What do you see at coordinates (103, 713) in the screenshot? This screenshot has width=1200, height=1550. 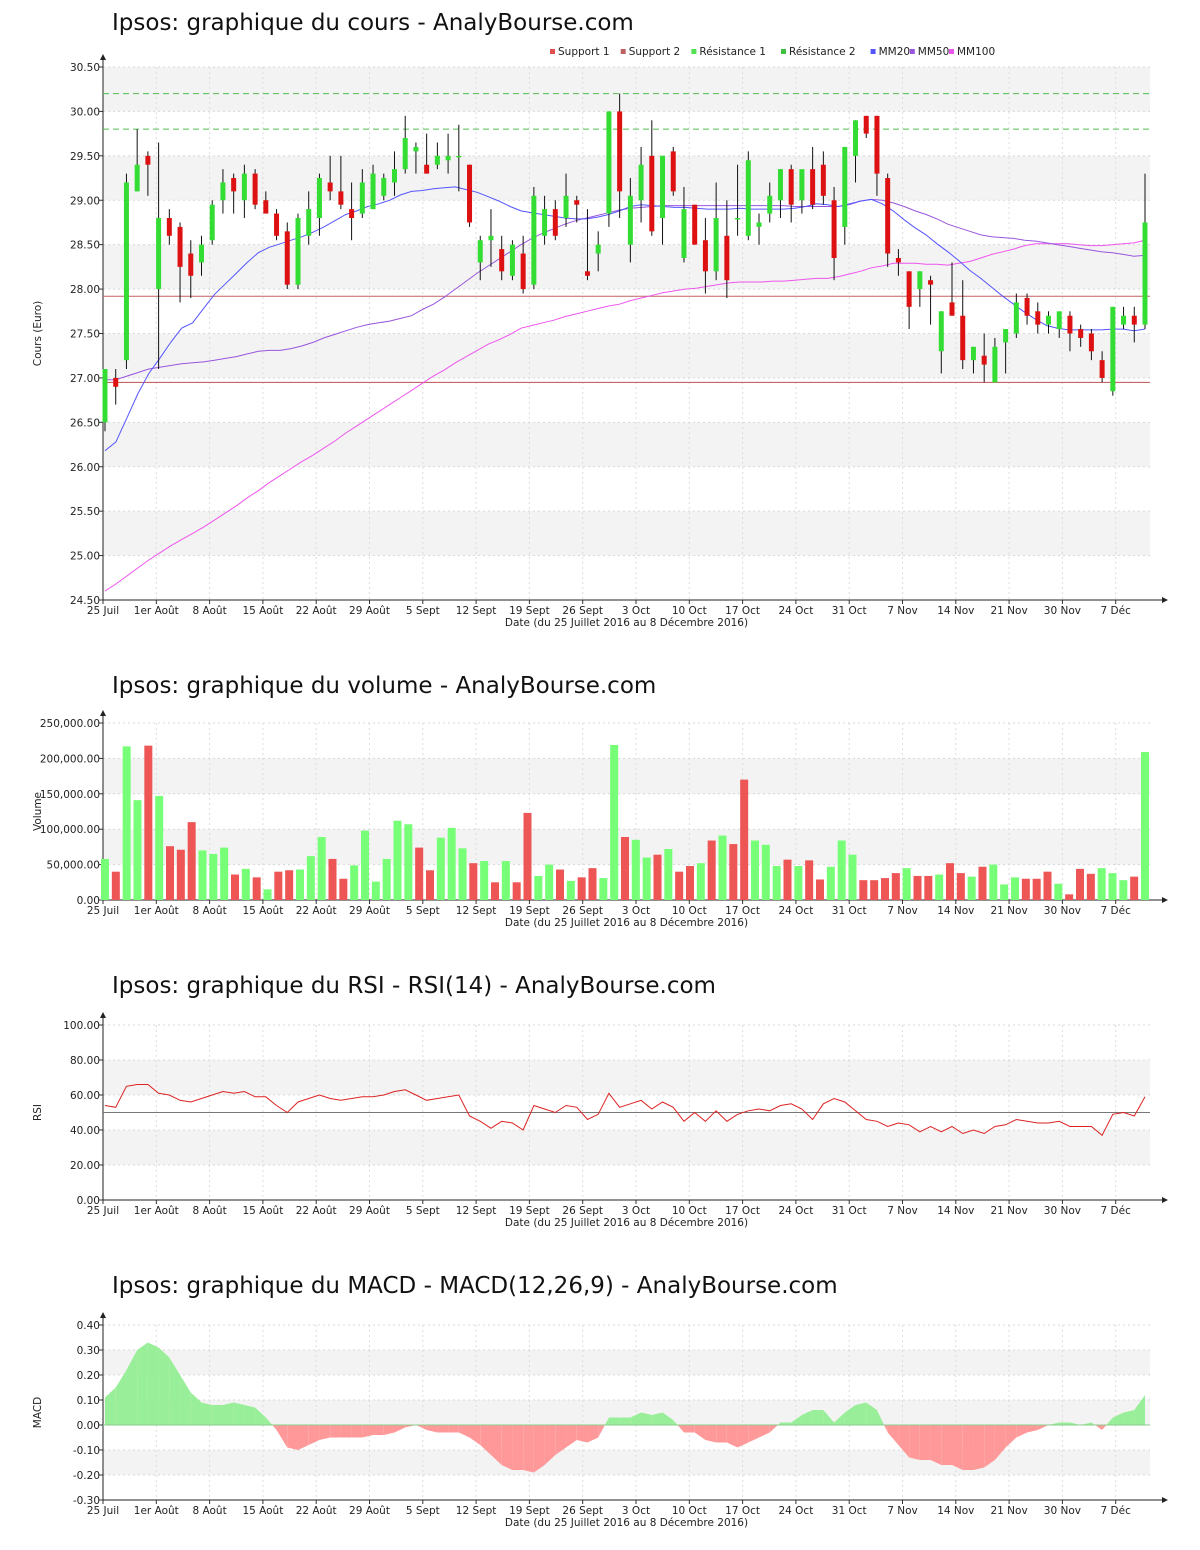 I see `y-axis-arrow` at bounding box center [103, 713].